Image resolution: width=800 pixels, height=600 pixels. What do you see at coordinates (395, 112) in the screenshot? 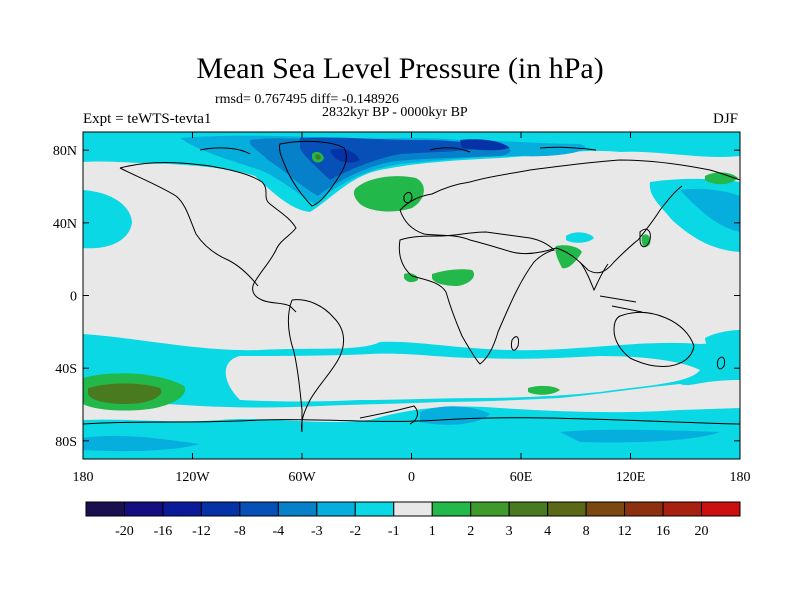
I see `time-period-label: 2832kyr BP - 0000kyr BP` at bounding box center [395, 112].